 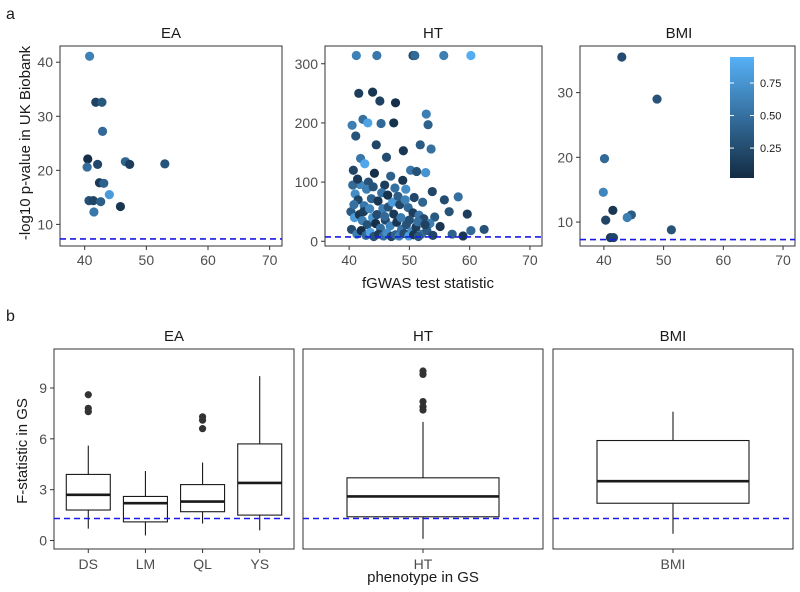 I want to click on x-tick-label-a-bmi: 70, so click(x=783, y=260).